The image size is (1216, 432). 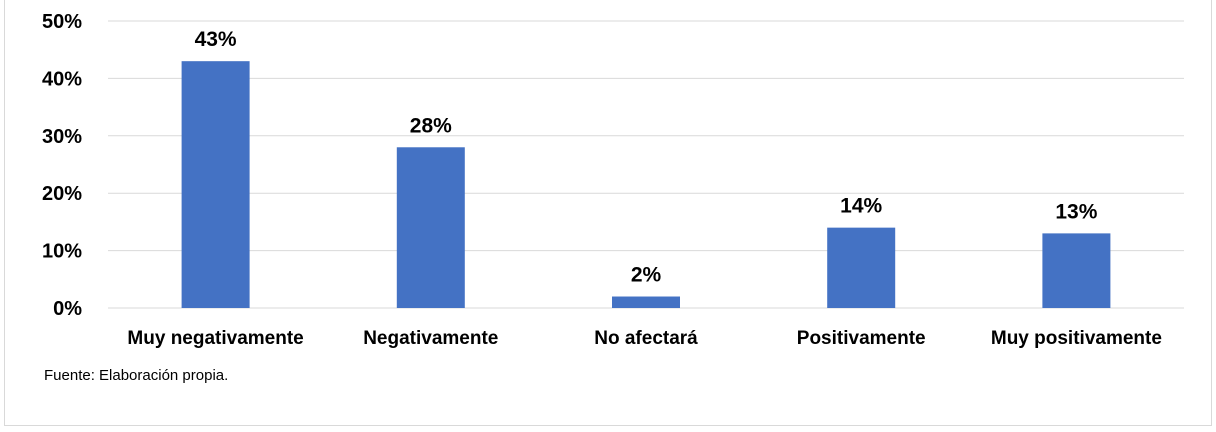 I want to click on data-label: 2%, so click(x=646, y=275).